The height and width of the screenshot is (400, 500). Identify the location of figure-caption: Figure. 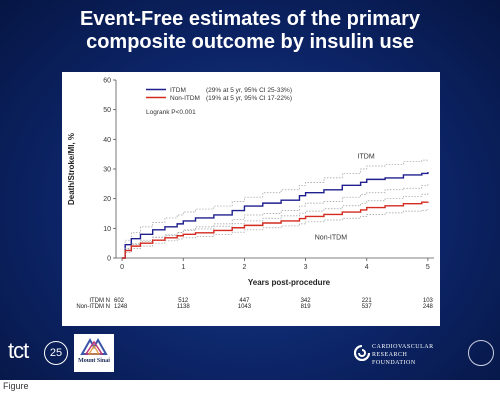
(16, 386).